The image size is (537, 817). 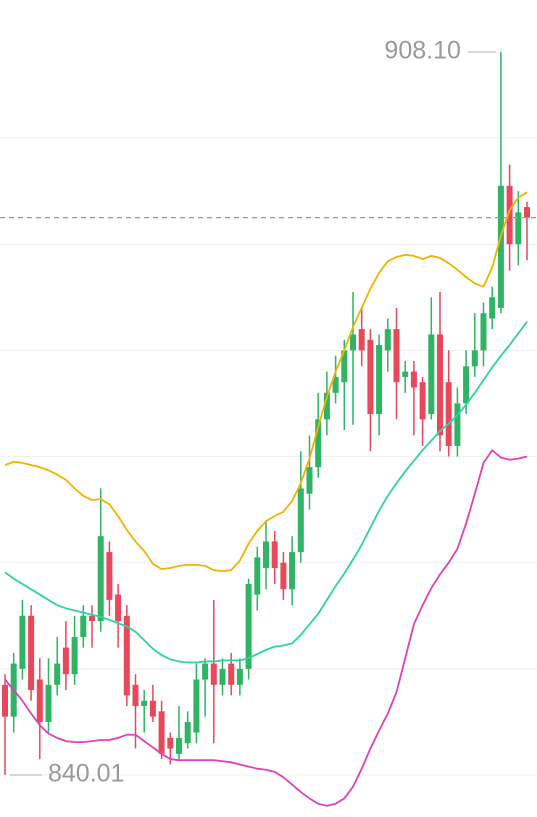 I want to click on min-label: 840.01, so click(x=86, y=774).